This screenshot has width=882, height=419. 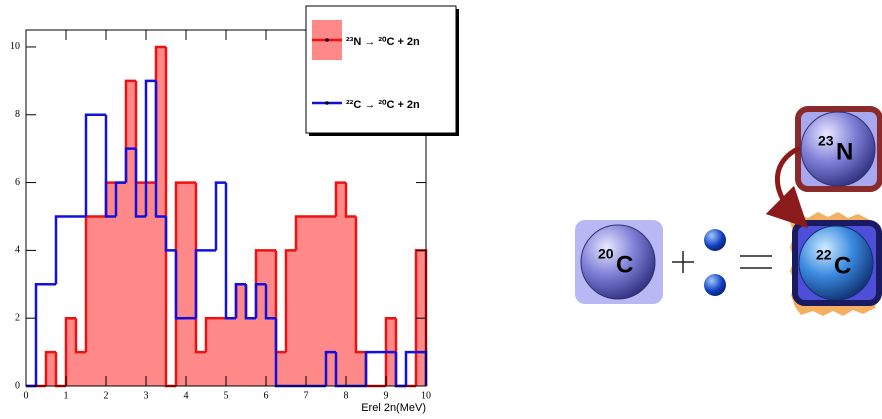 What do you see at coordinates (824, 255) in the screenshot?
I see `mass-number: 22` at bounding box center [824, 255].